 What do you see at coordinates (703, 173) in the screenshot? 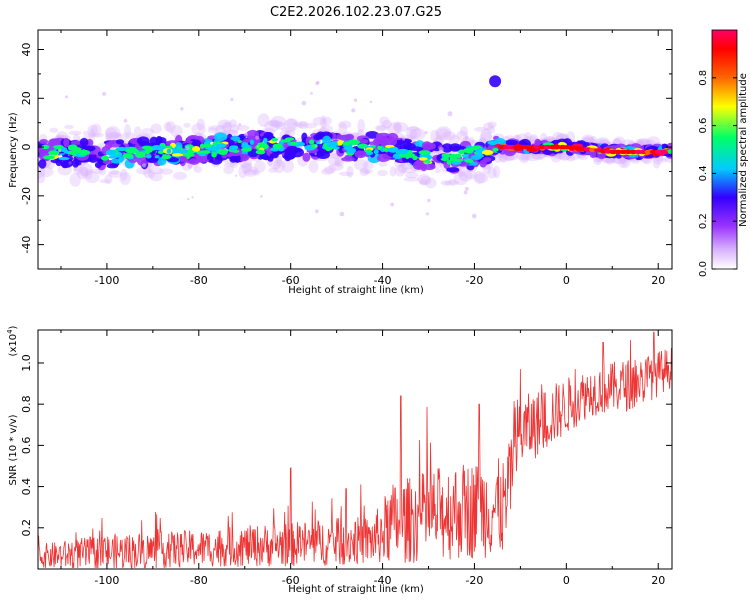
I see `colorbar-tick-label: 0.4` at bounding box center [703, 173].